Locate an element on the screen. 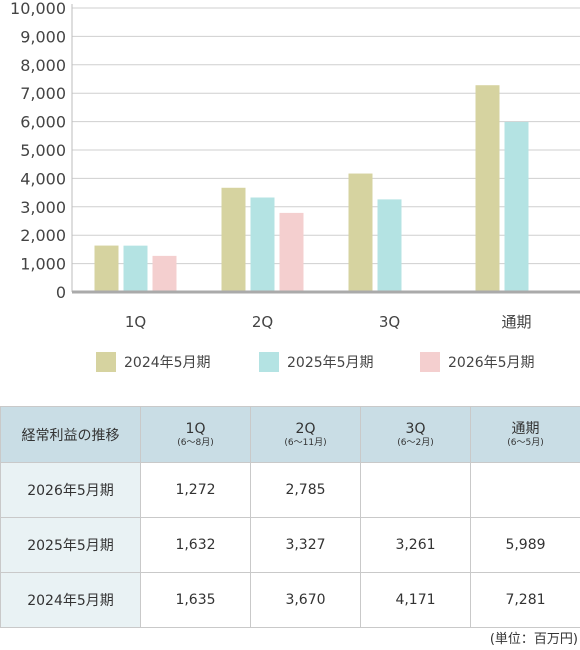 This screenshot has height=650, width=580. x-tick-label: 1Q is located at coordinates (135, 322).